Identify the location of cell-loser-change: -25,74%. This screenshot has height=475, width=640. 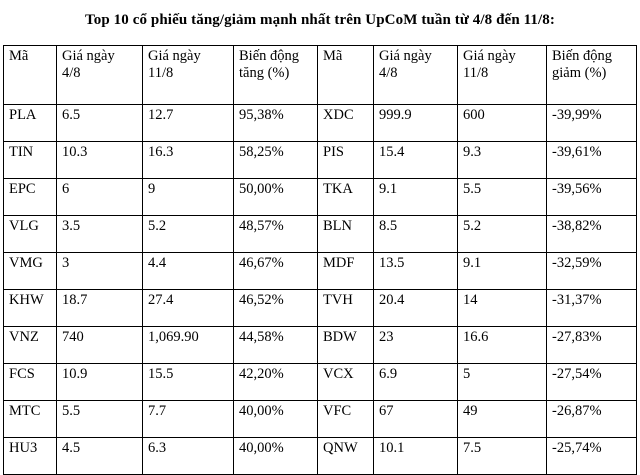
(591, 456).